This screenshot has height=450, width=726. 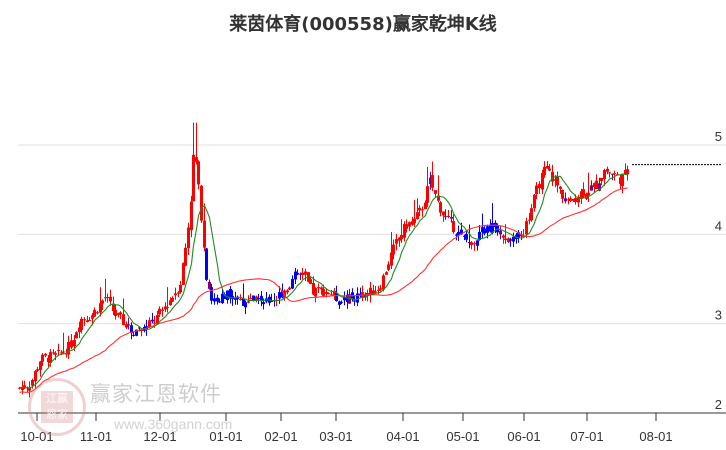 What do you see at coordinates (655, 436) in the screenshot?
I see `x-tick-label: 08-01` at bounding box center [655, 436].